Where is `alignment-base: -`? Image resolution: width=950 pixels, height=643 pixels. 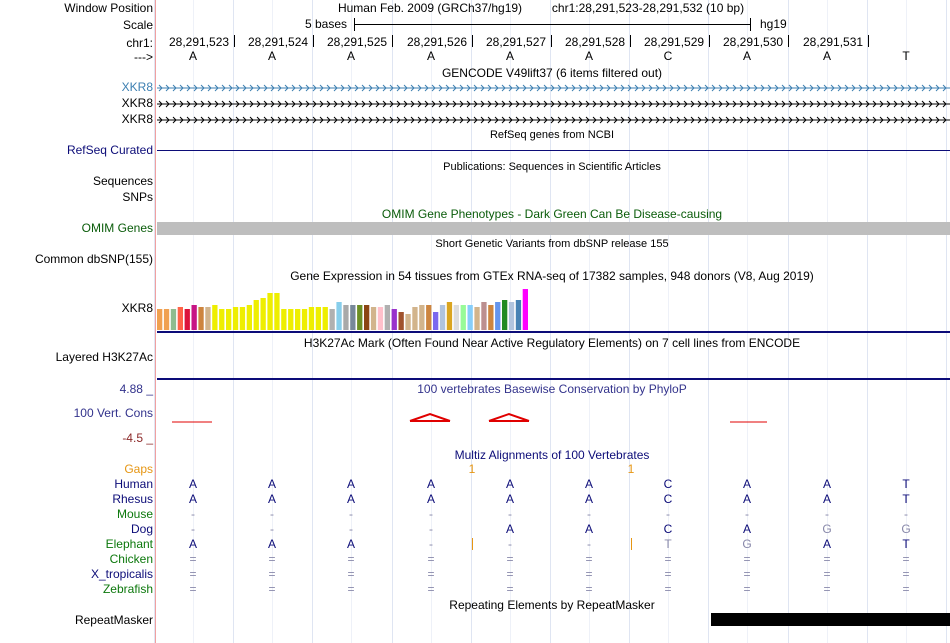
alignment-base: - is located at coordinates (747, 514).